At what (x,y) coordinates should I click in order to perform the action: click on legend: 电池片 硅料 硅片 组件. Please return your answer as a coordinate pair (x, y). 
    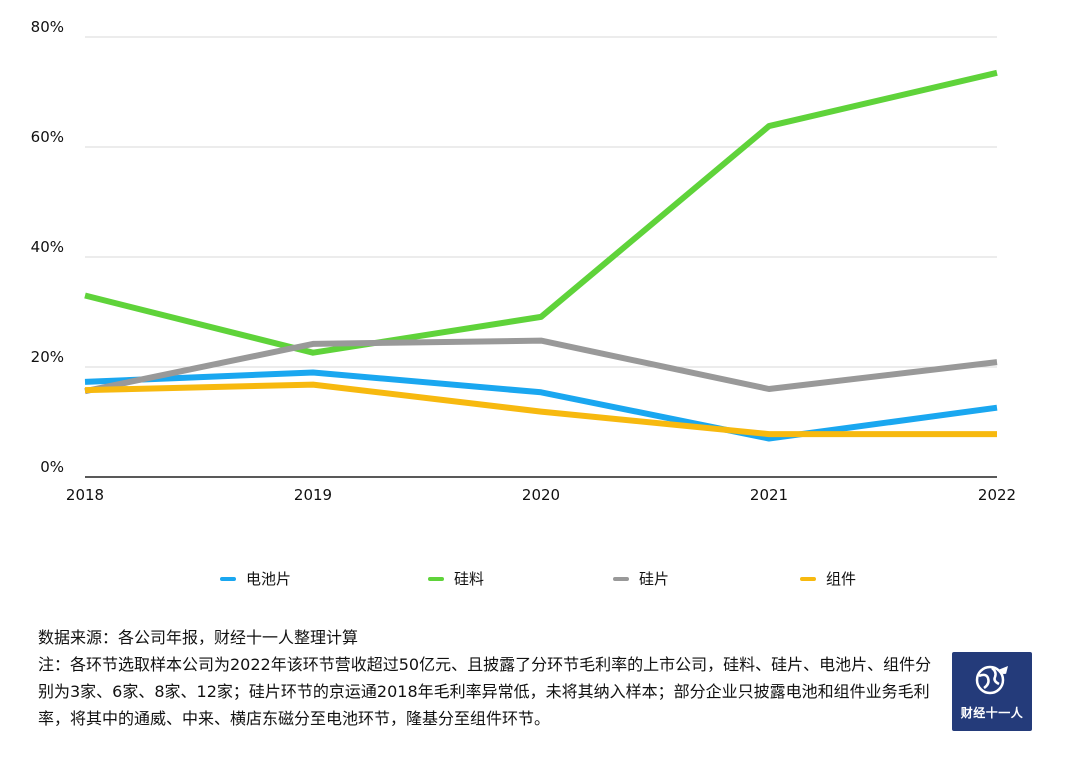
    Looking at the image, I should click on (540, 580).